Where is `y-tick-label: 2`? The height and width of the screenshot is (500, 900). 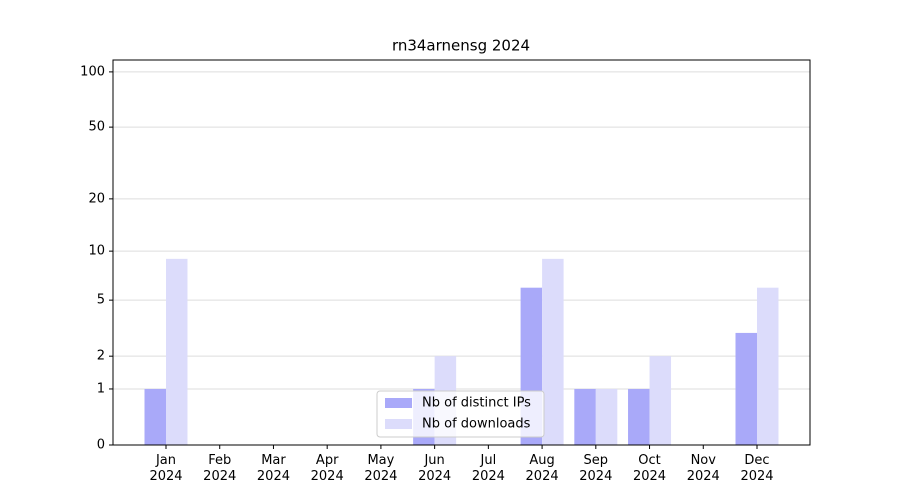
y-tick-label: 2 is located at coordinates (101, 356).